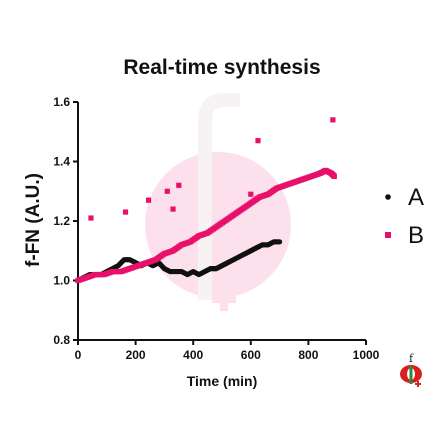 The image size is (443, 443). What do you see at coordinates (136, 355) in the screenshot?
I see `x-tick-label: 200` at bounding box center [136, 355].